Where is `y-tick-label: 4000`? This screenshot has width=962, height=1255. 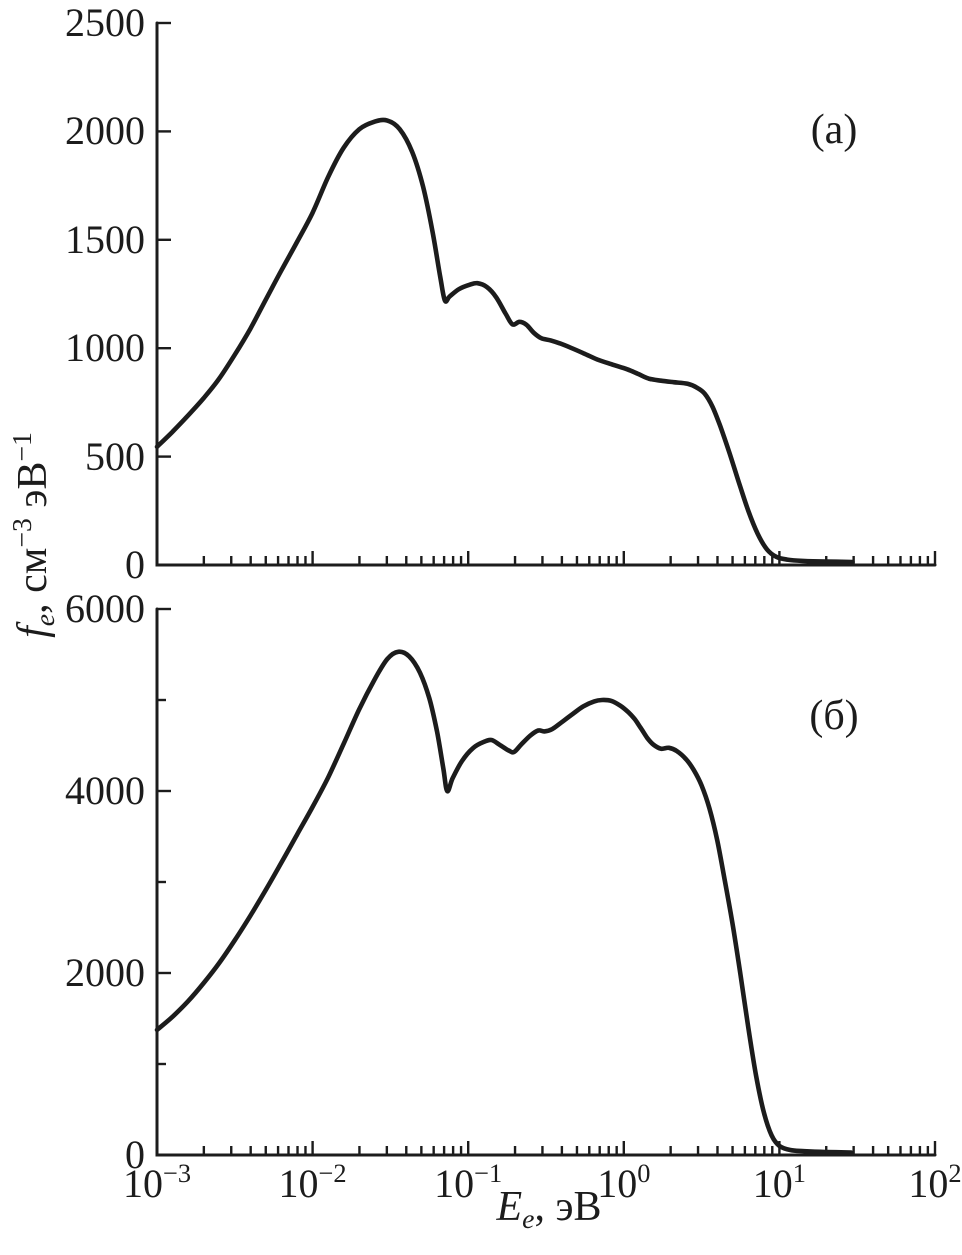 y-tick-label: 4000 is located at coordinates (105, 790).